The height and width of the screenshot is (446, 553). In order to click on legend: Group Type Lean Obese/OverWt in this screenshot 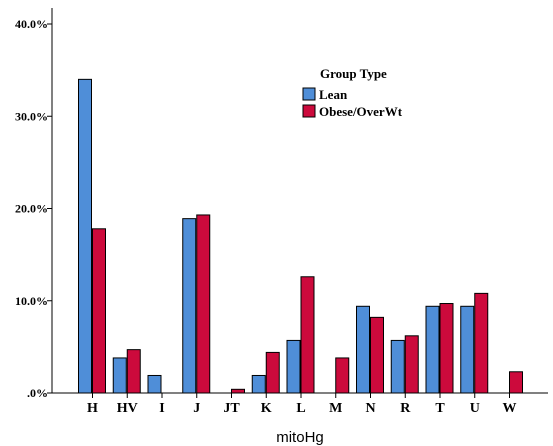, I will do `click(352, 92)`.